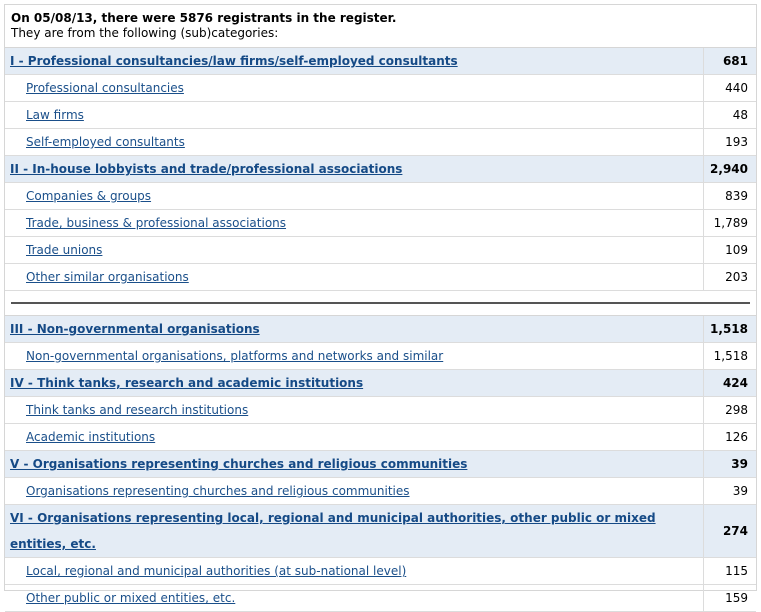 The height and width of the screenshot is (612, 761). Describe the element at coordinates (729, 223) in the screenshot. I see `registrant-count: 1,789` at that location.